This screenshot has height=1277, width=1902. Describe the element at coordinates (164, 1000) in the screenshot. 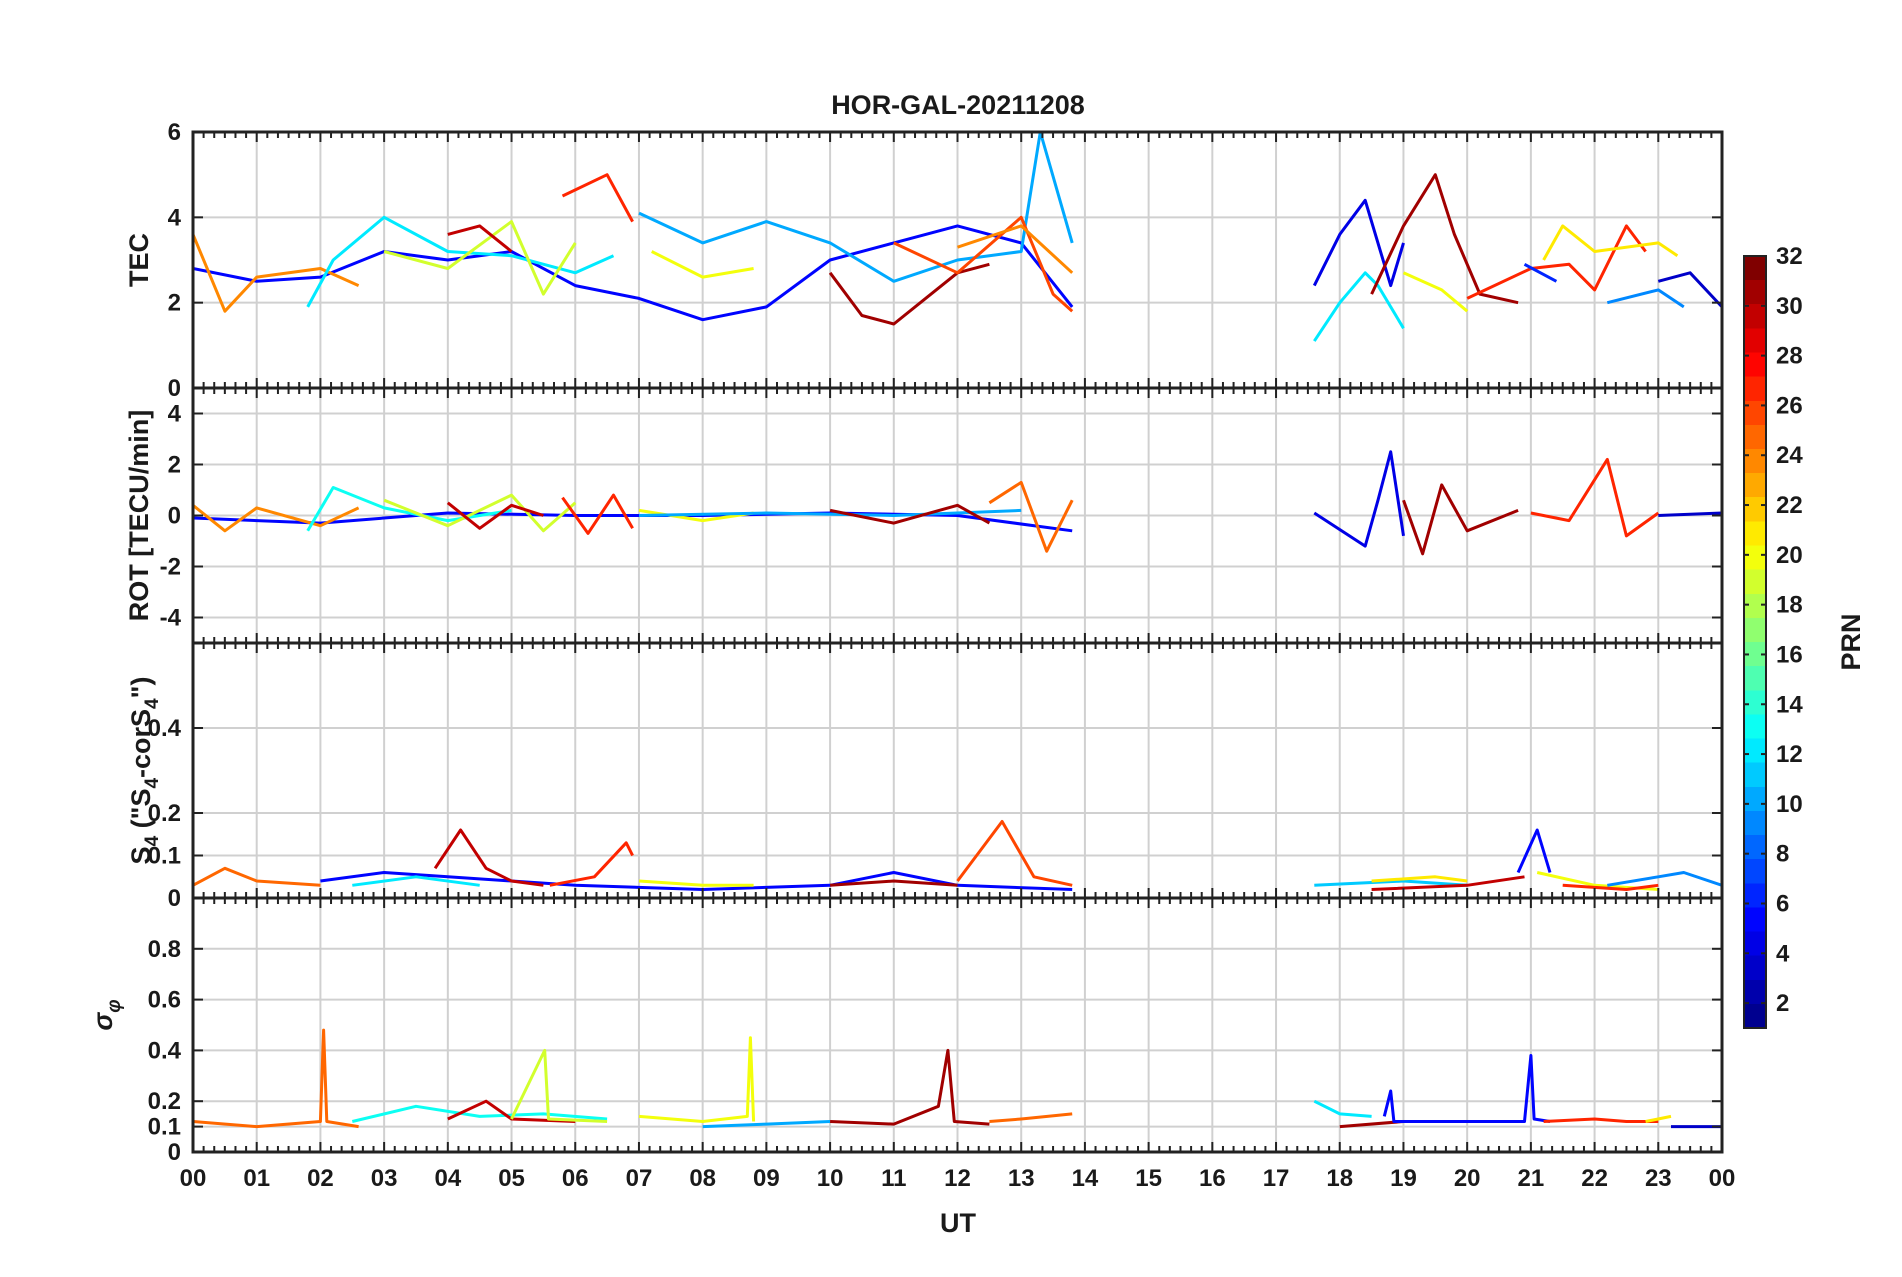

I see `y-tick-label: 0.6` at that location.